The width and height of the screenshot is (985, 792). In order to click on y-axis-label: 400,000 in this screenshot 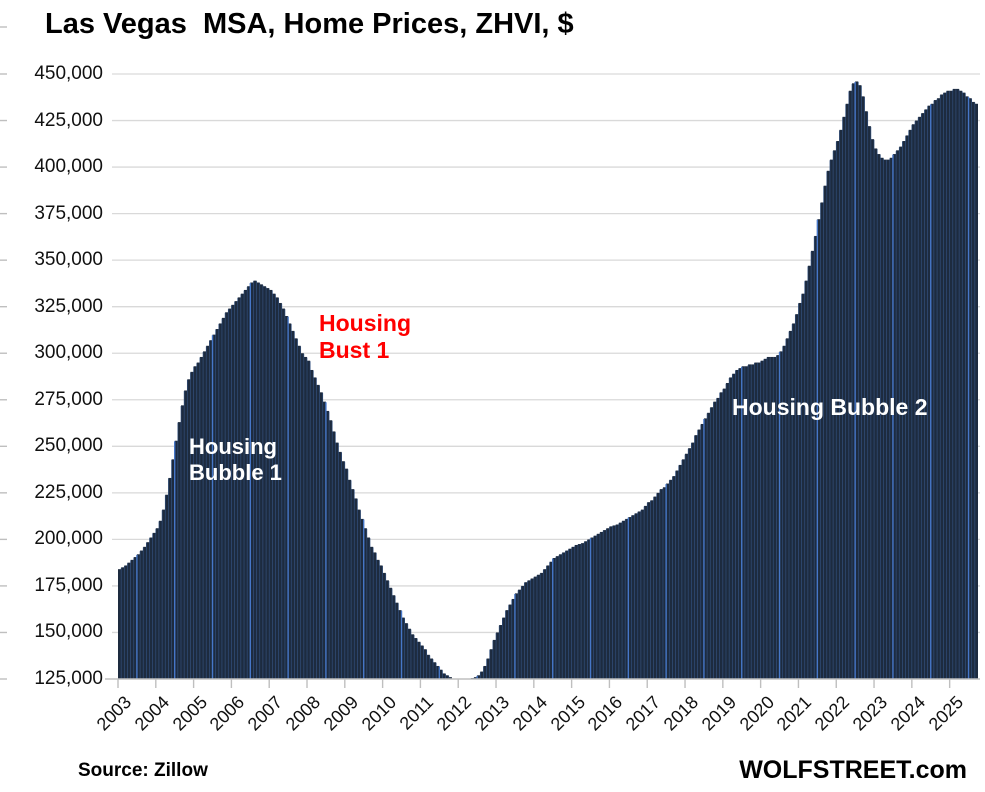, I will do `click(68, 167)`.